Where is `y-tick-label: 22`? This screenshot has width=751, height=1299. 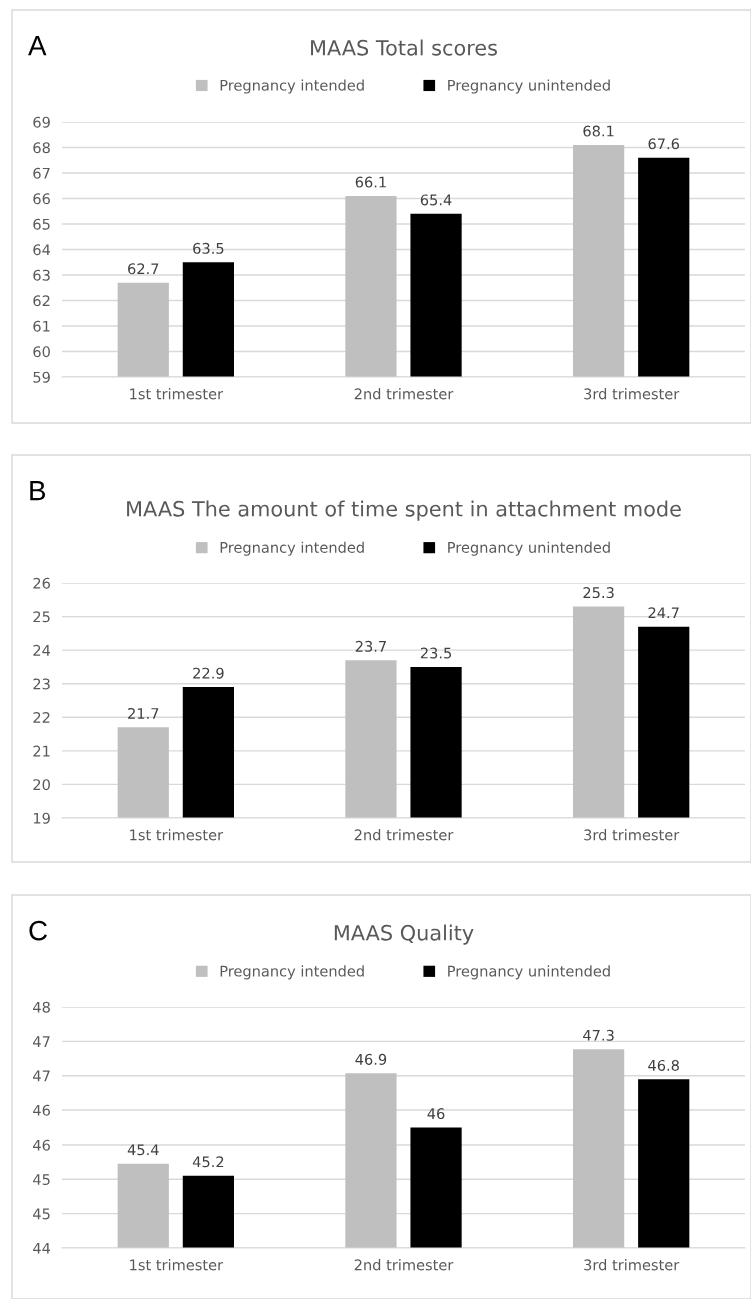 y-tick-label: 22 is located at coordinates (41, 717).